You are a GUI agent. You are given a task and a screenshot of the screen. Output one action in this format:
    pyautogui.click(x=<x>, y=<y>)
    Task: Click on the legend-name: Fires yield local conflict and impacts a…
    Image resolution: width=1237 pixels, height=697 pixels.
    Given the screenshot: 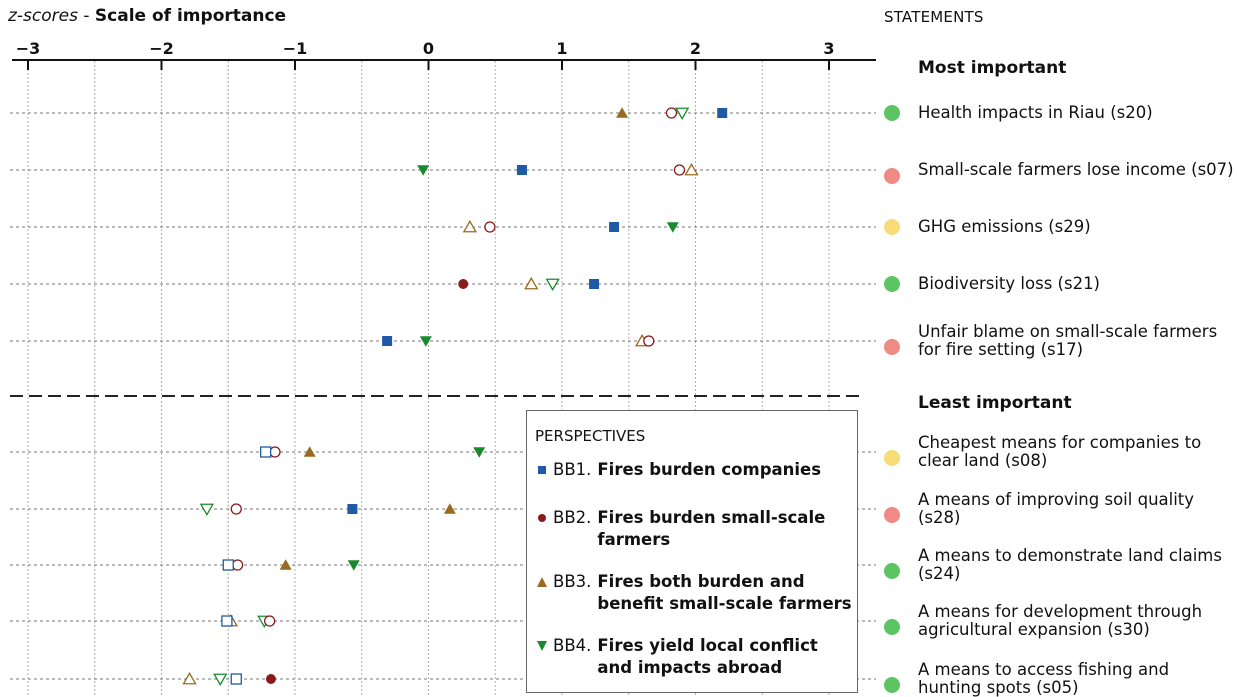 What is the action you would take?
    pyautogui.click(x=707, y=656)
    